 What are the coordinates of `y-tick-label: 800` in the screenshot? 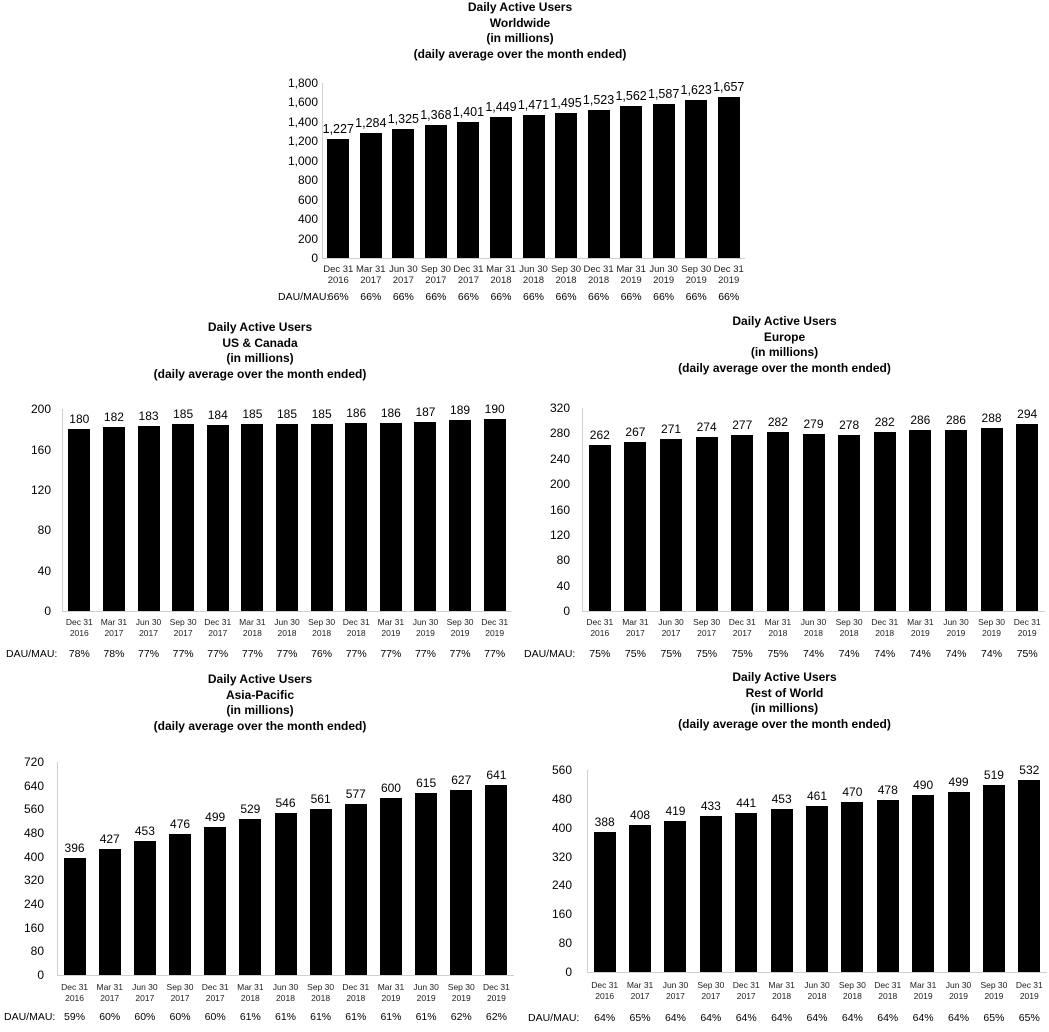 It's located at (307, 180).